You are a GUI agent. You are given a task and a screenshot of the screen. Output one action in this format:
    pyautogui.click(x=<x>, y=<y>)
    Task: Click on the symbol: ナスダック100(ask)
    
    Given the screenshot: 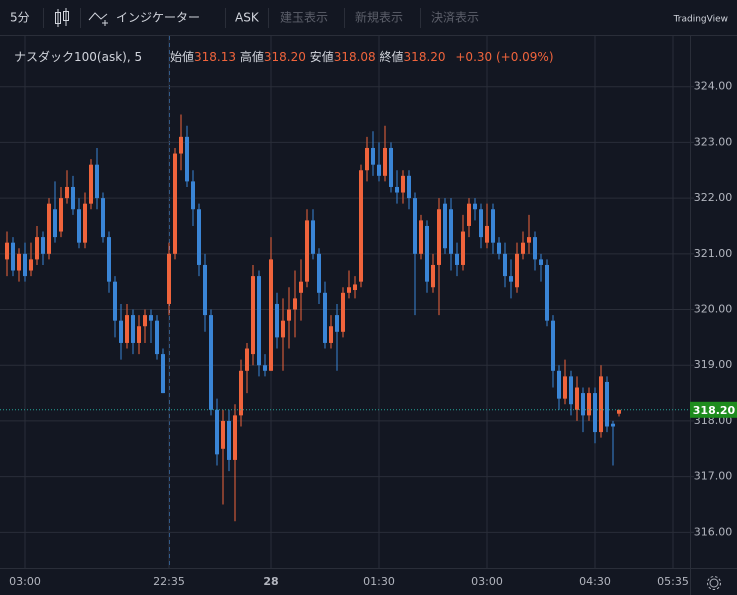 What is the action you would take?
    pyautogui.click(x=70, y=56)
    